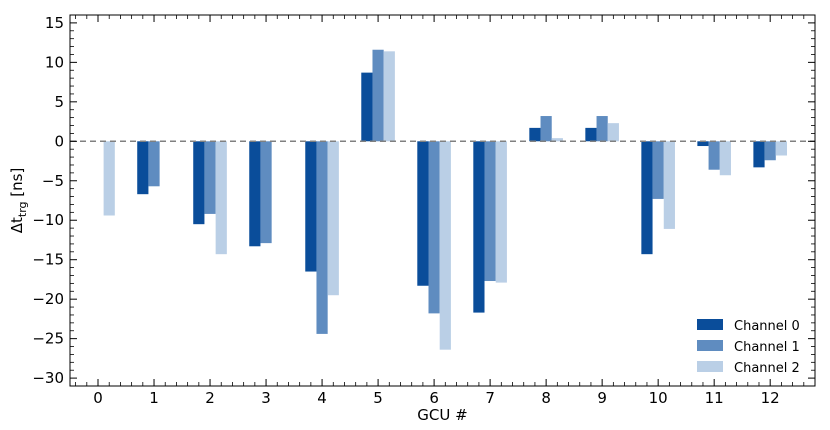 The width and height of the screenshot is (830, 430). I want to click on y-tick-label: 0, so click(59, 141).